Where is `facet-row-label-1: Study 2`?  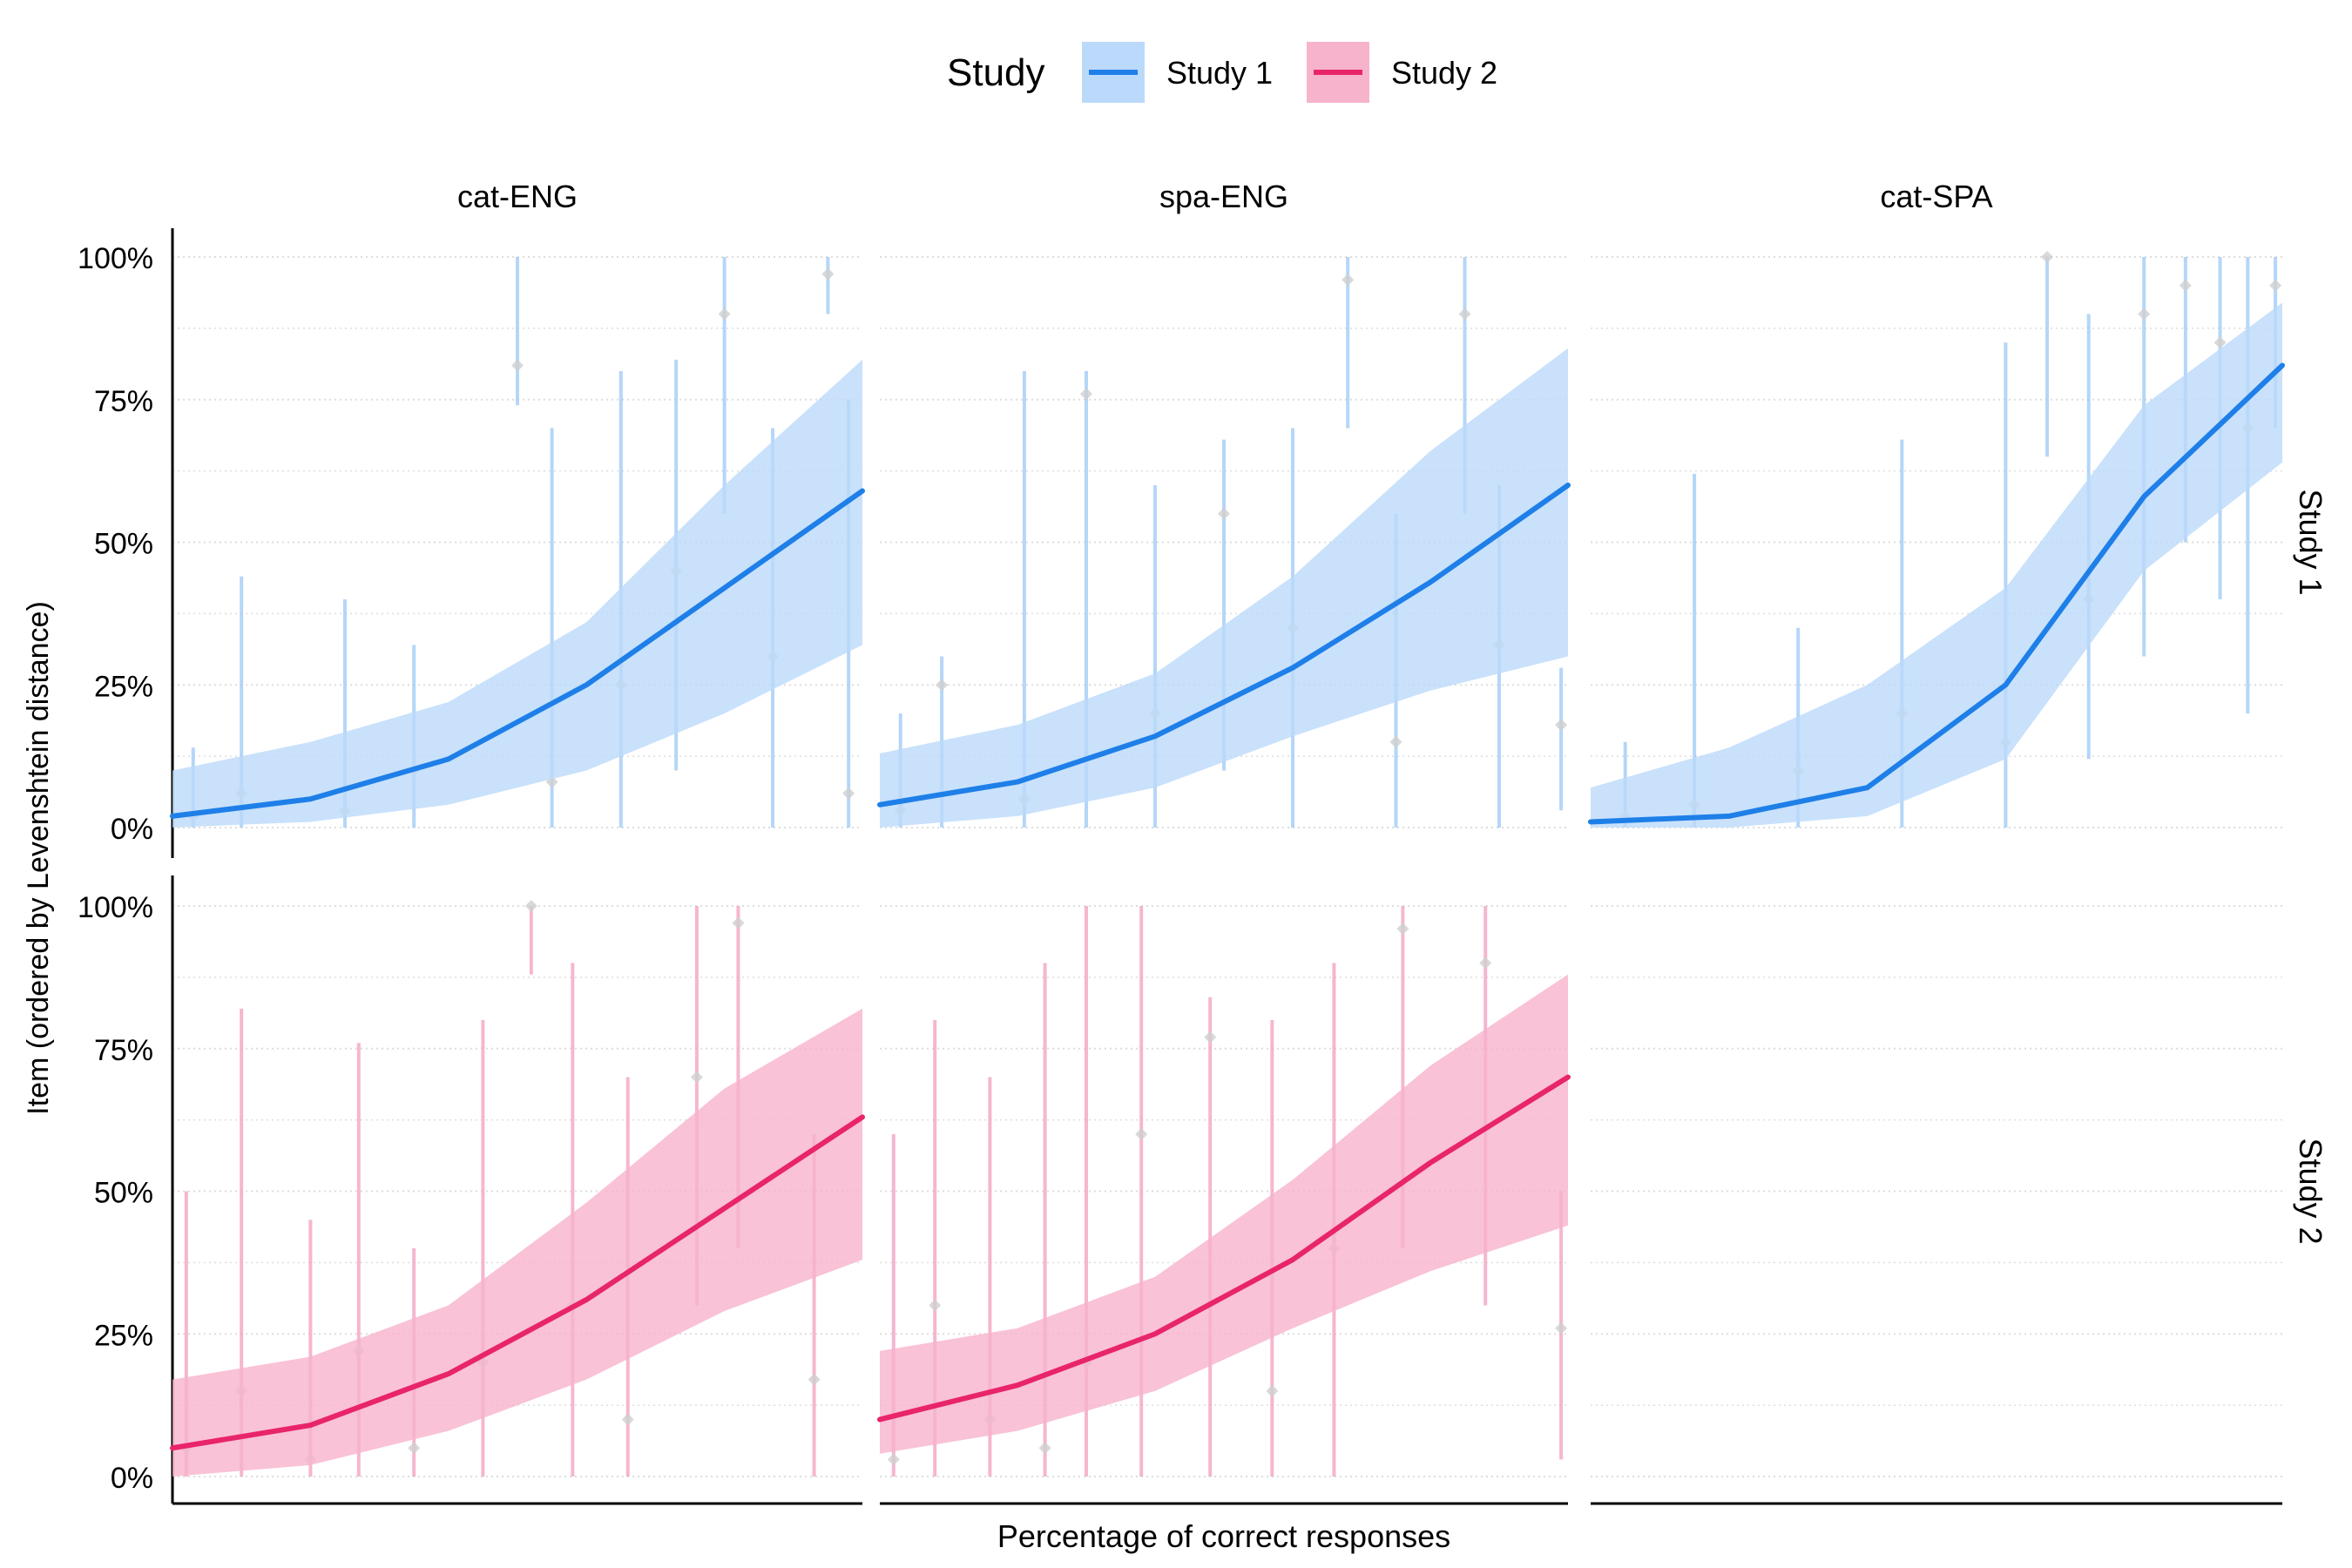
facet-row-label-1: Study 2 is located at coordinates (2310, 1191).